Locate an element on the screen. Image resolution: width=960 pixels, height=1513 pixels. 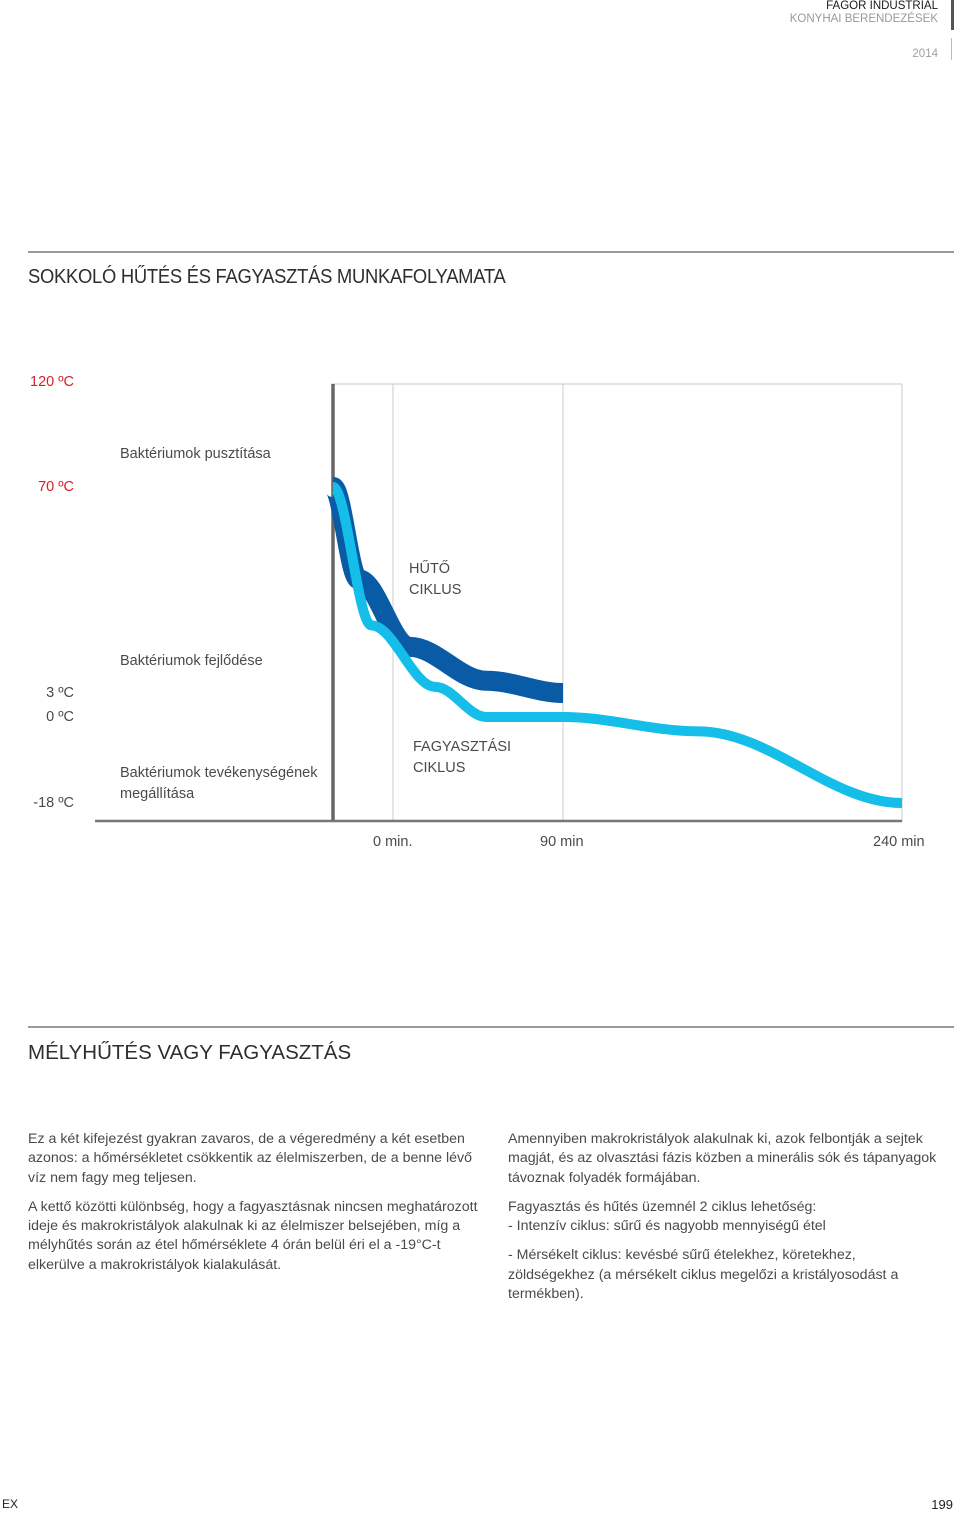
section1-rule is located at coordinates (491, 252).